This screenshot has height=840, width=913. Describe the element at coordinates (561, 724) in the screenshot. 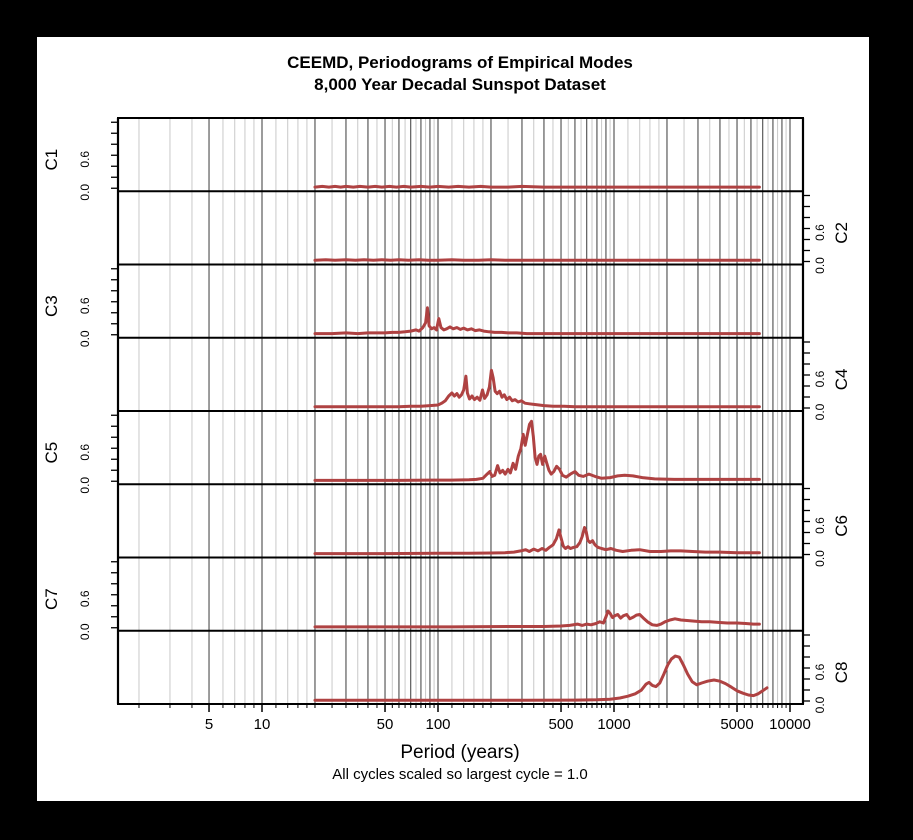

I see `x-tick-label: 500` at that location.